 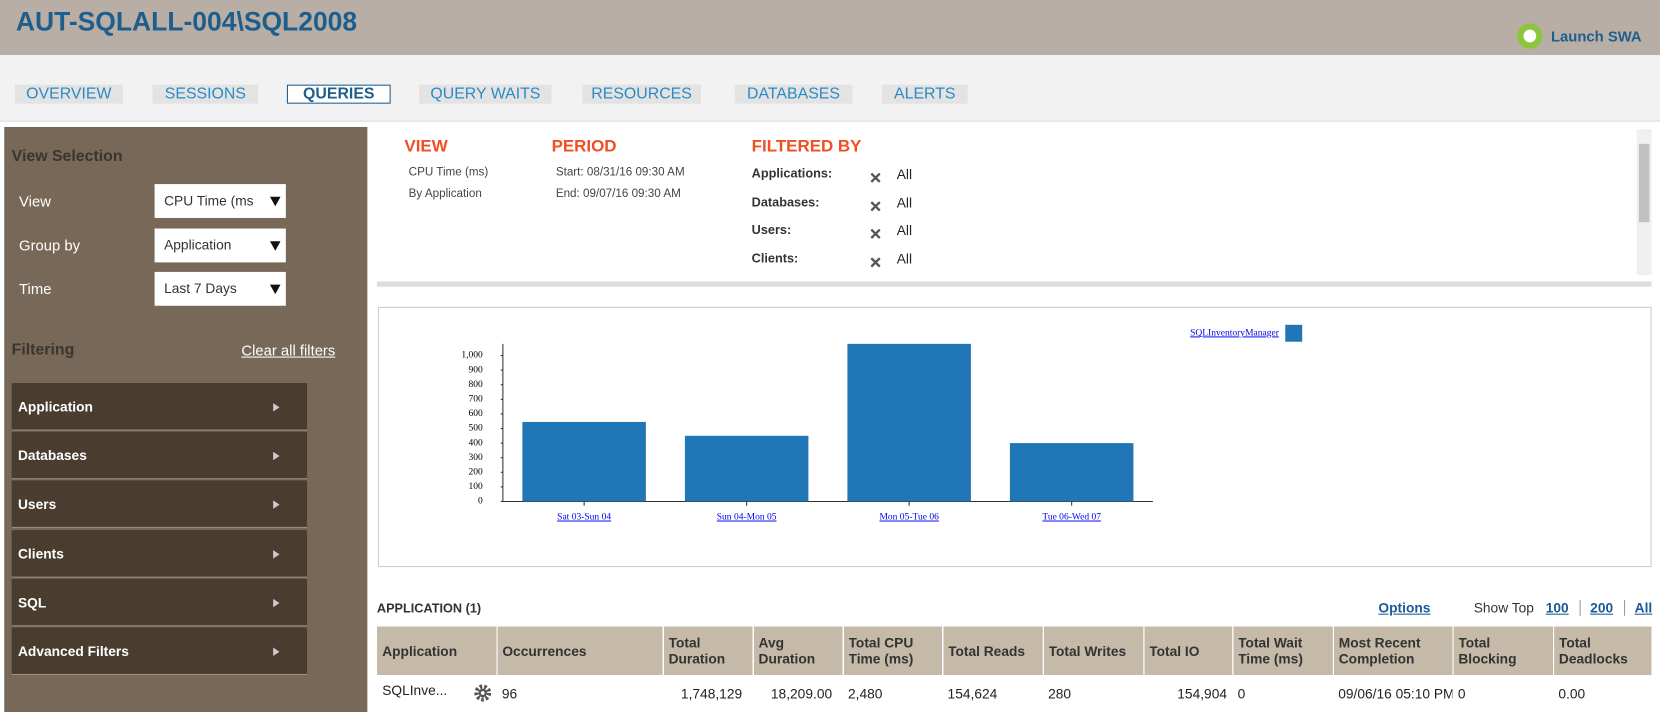 I want to click on column-header-text: Total IO, so click(x=1174, y=650).